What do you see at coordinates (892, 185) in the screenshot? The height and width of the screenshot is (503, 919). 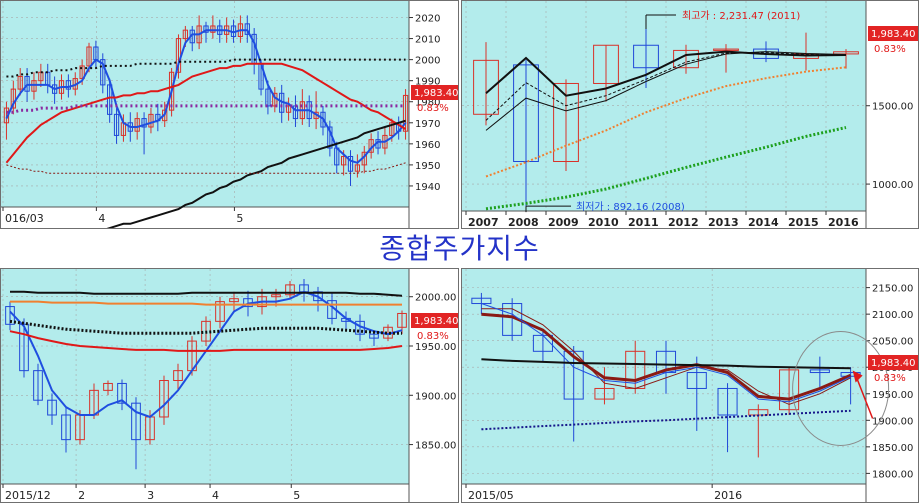 I see `yearly-y-tick-label: 1000.00` at bounding box center [892, 185].